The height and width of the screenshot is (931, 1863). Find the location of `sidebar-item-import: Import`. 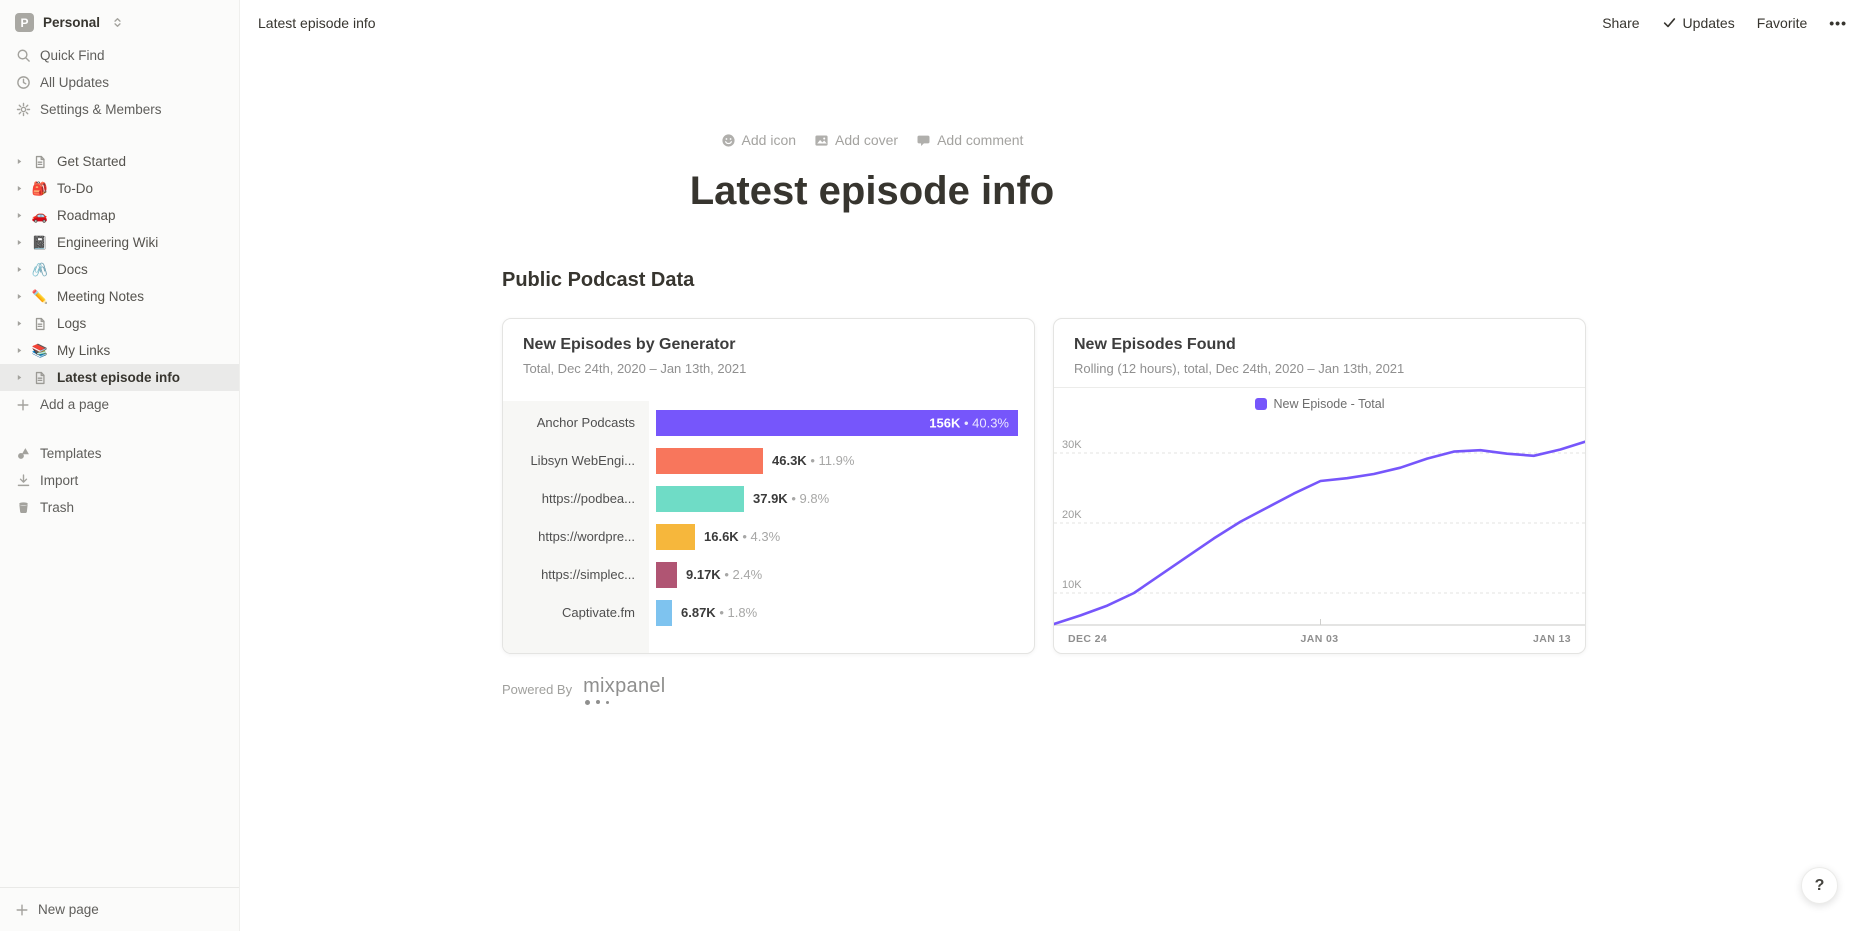

sidebar-item-import: Import is located at coordinates (119, 480).